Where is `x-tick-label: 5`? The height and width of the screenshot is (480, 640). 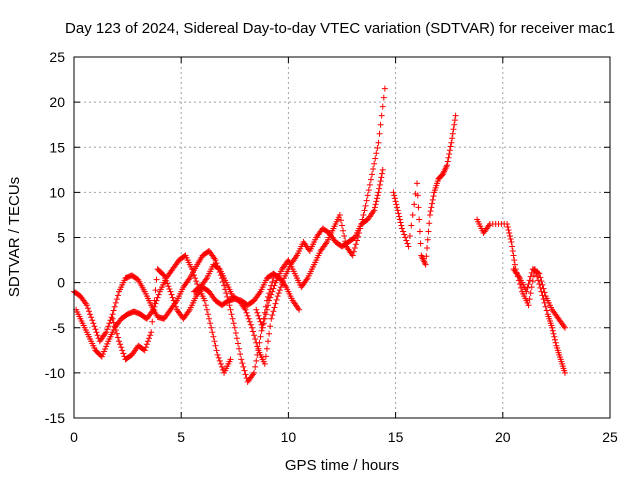
x-tick-label: 5 is located at coordinates (181, 437).